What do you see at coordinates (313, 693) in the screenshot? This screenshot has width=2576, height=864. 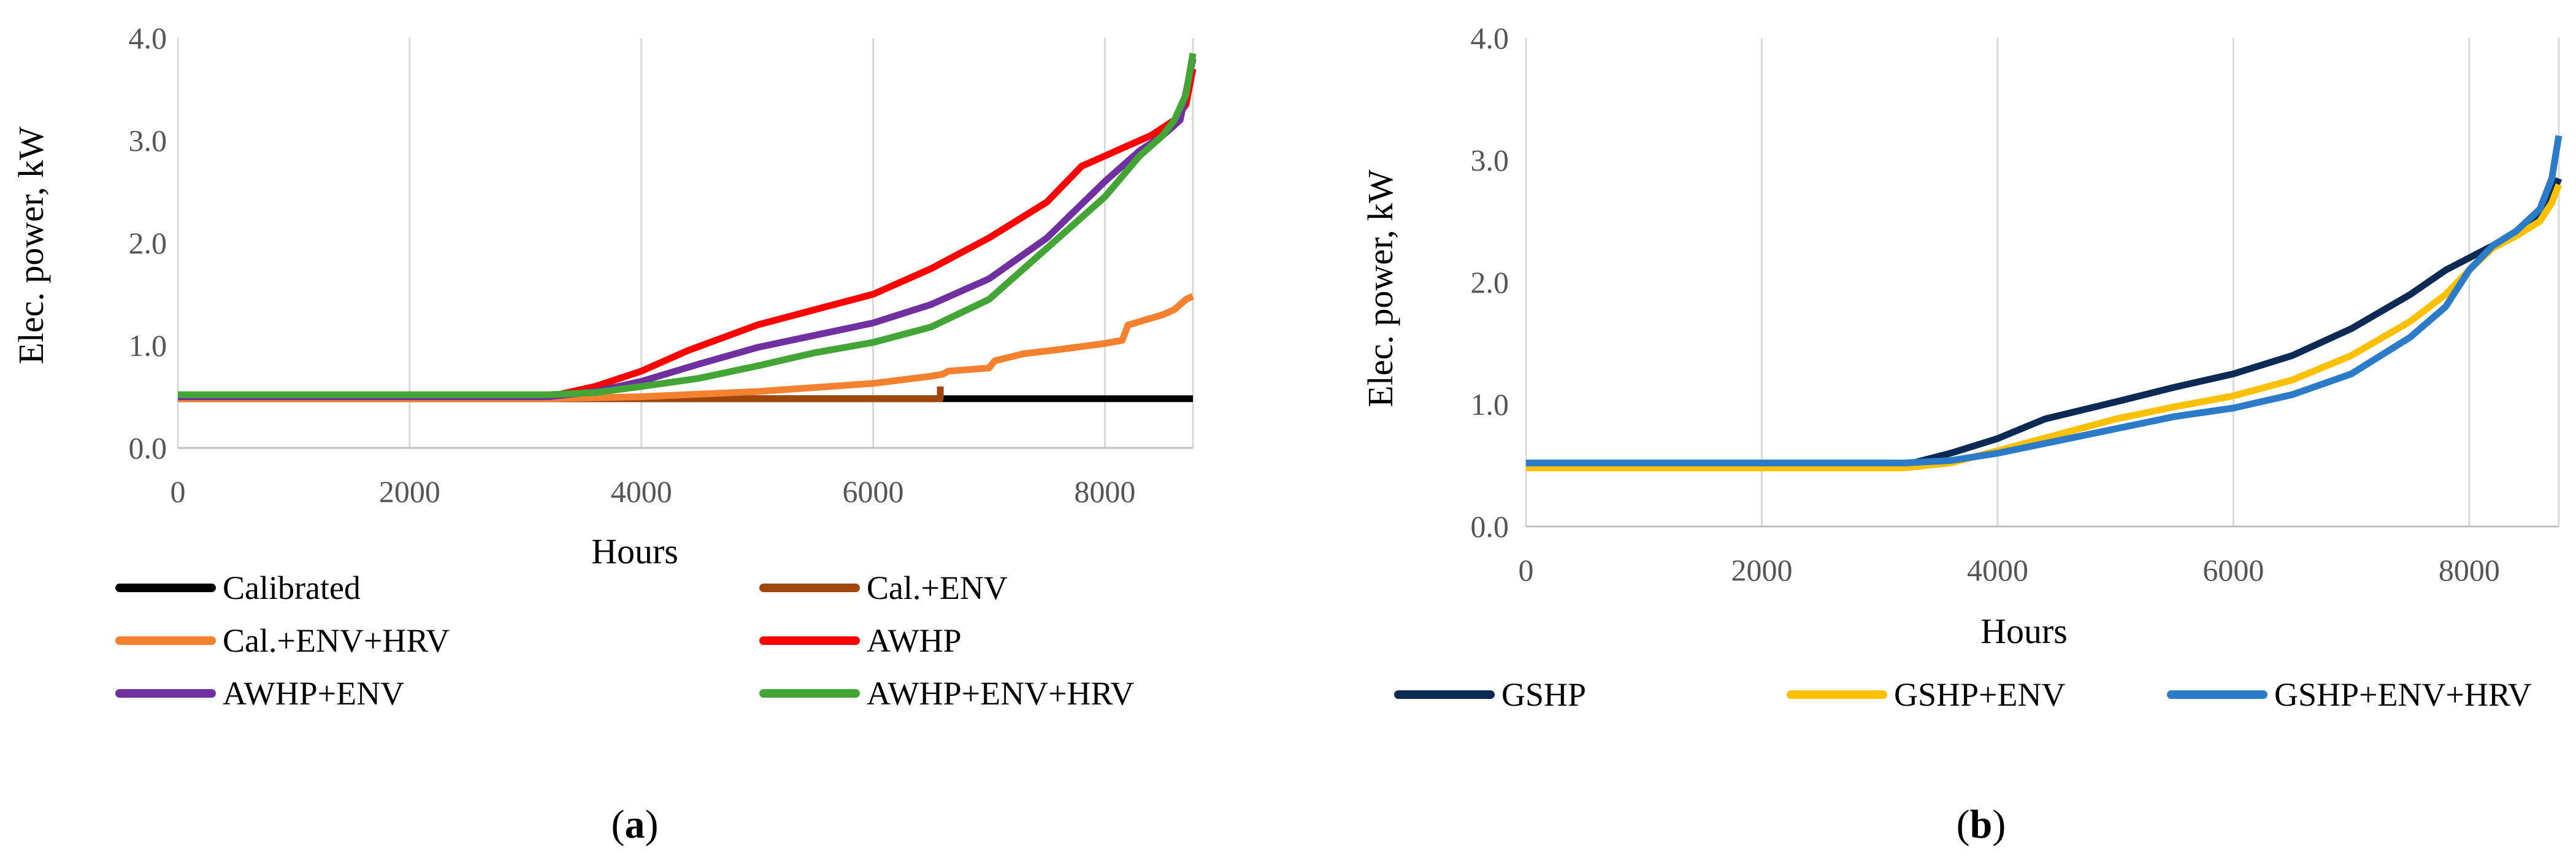 I see `legend-label: AWHP+ENV` at bounding box center [313, 693].